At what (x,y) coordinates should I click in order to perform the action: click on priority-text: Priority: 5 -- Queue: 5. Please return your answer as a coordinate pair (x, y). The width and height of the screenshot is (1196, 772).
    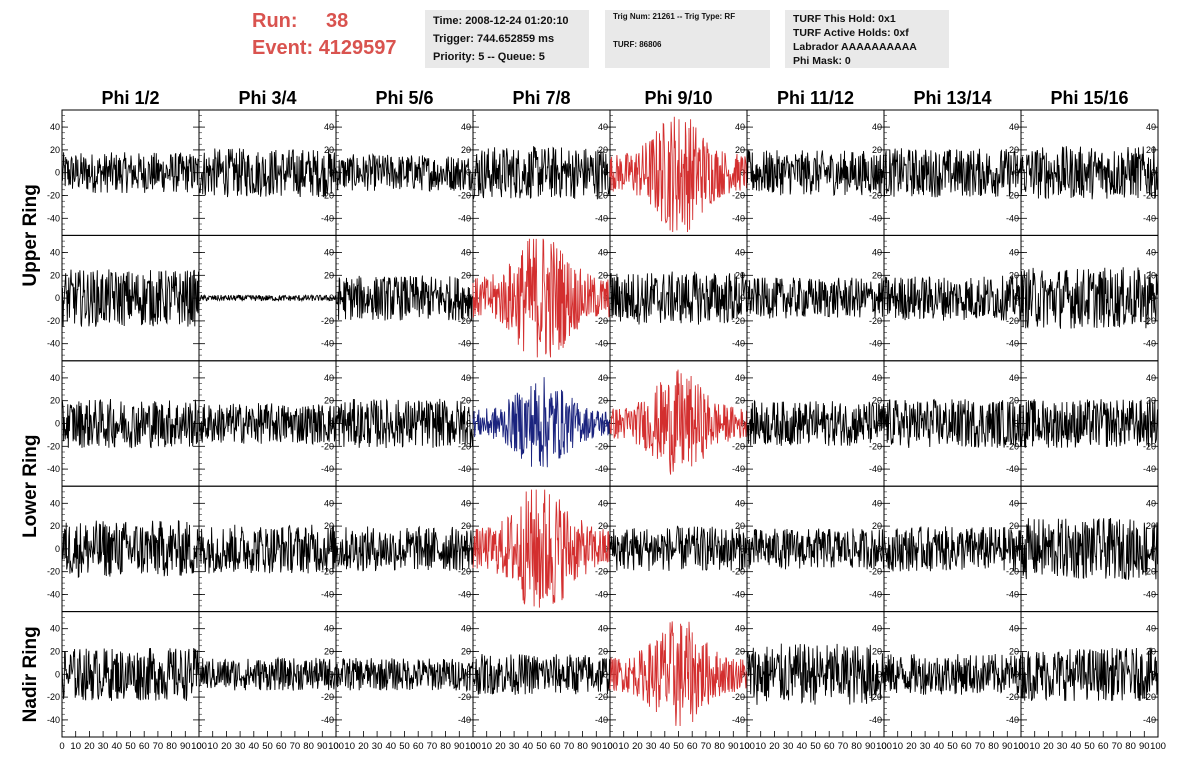
    Looking at the image, I should click on (489, 57).